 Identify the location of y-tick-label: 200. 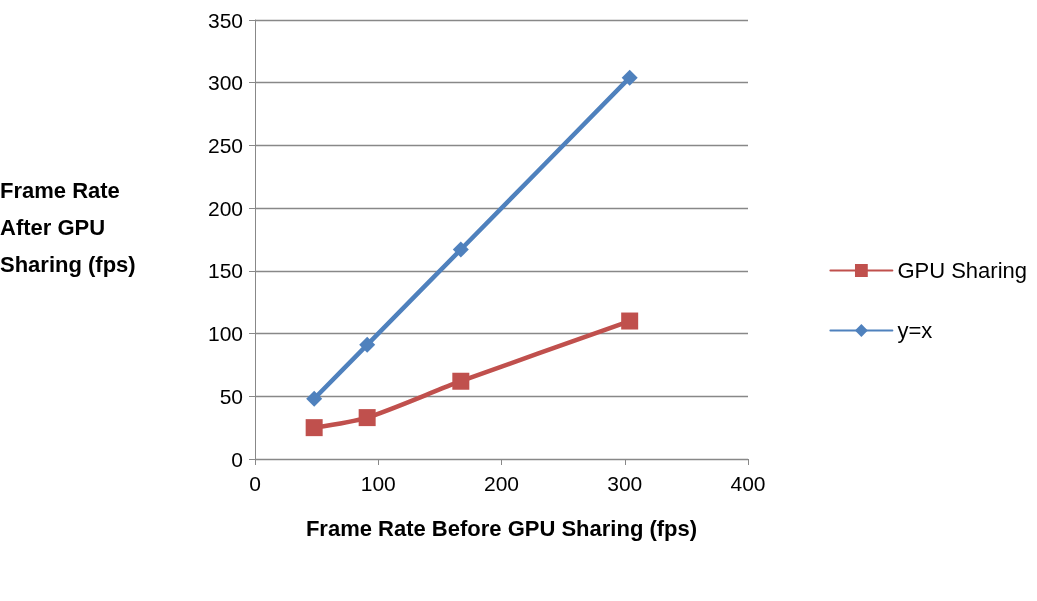
(225, 208).